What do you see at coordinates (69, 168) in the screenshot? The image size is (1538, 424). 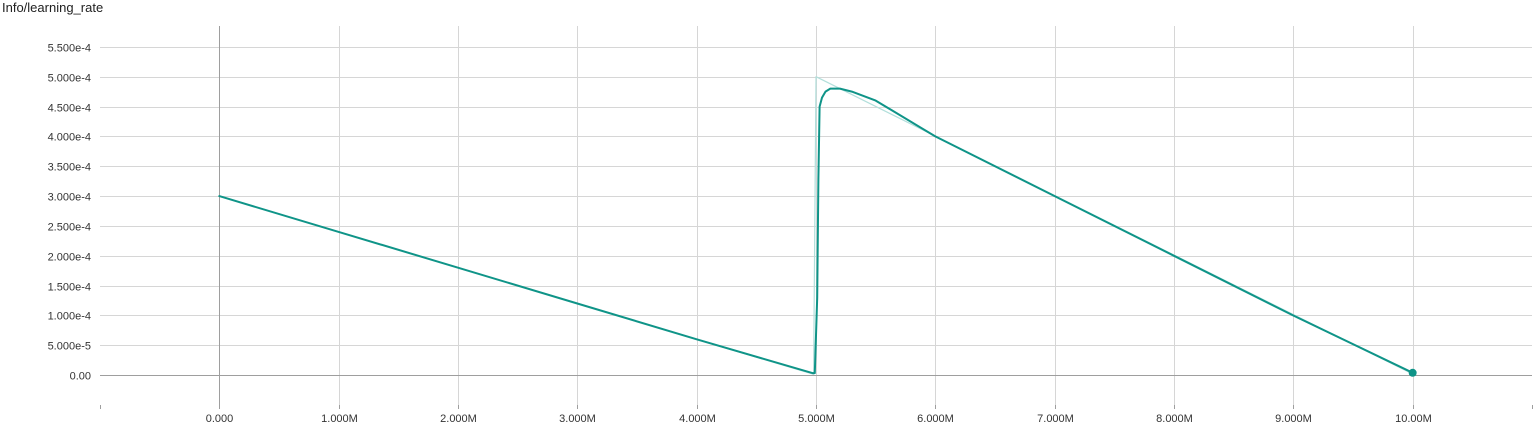 I see `y-tick-label: 3.500e-4` at bounding box center [69, 168].